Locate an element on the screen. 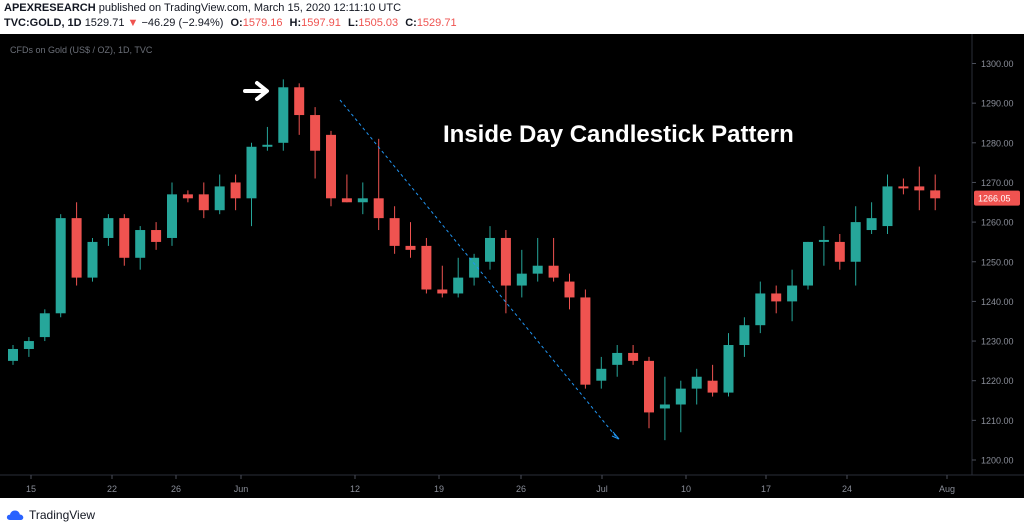 This screenshot has height=529, width=1024. close-value: 1529.71 is located at coordinates (436, 23).